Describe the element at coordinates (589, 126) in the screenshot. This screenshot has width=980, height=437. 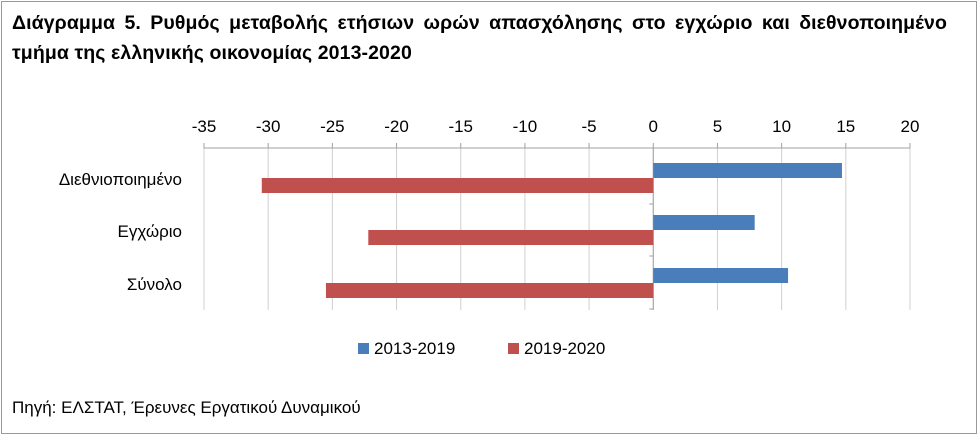
I see `x-tick-label: -5` at that location.